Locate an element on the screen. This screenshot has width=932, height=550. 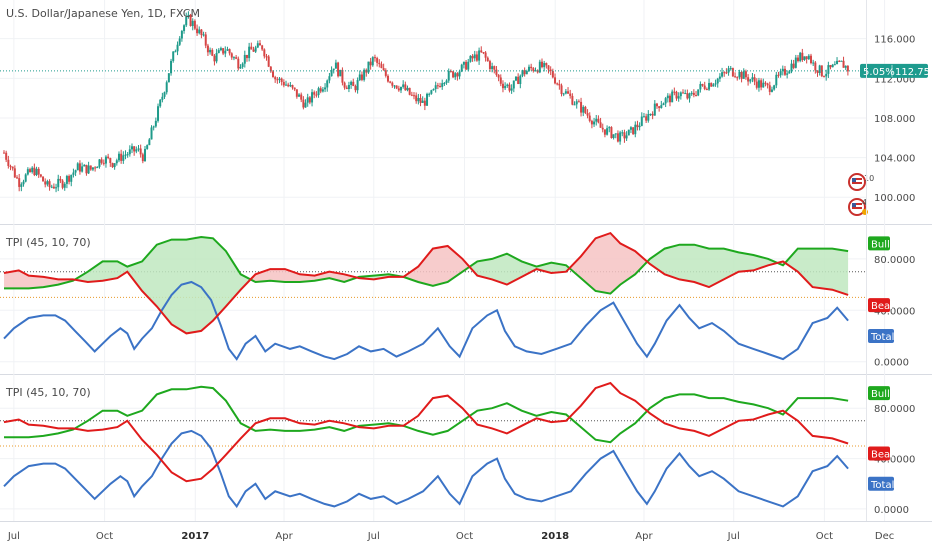
bull-tag: Bull is located at coordinates (879, 393).